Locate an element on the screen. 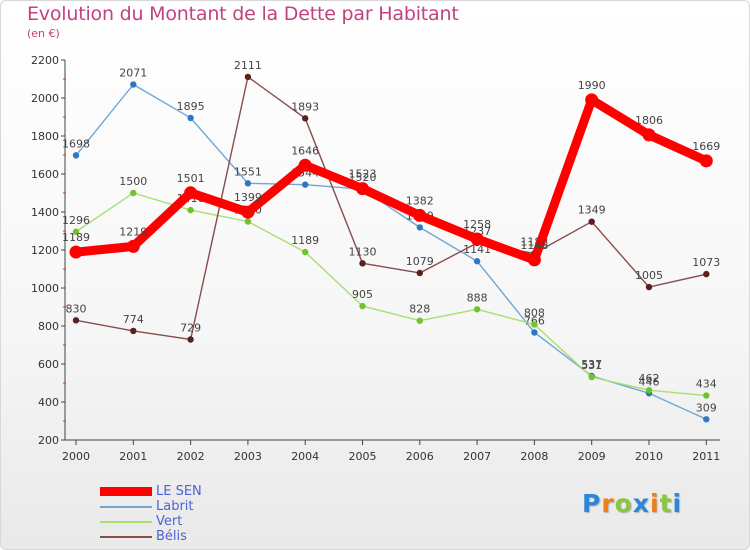 The image size is (750, 550). x-tick-label: 2001 is located at coordinates (133, 456).